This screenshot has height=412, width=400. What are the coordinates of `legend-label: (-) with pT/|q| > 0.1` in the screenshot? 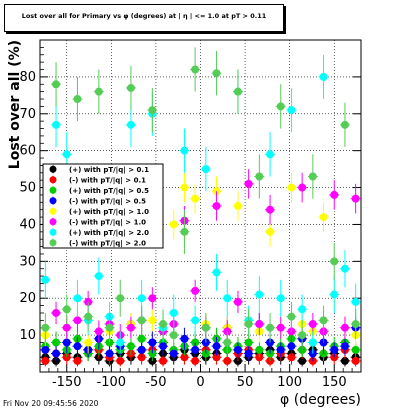 It's located at (107, 180).